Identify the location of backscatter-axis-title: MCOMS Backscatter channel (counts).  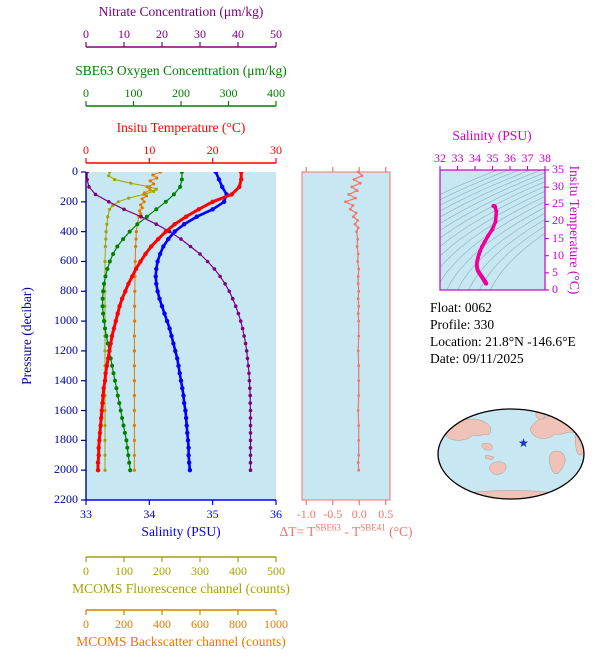
(181, 641).